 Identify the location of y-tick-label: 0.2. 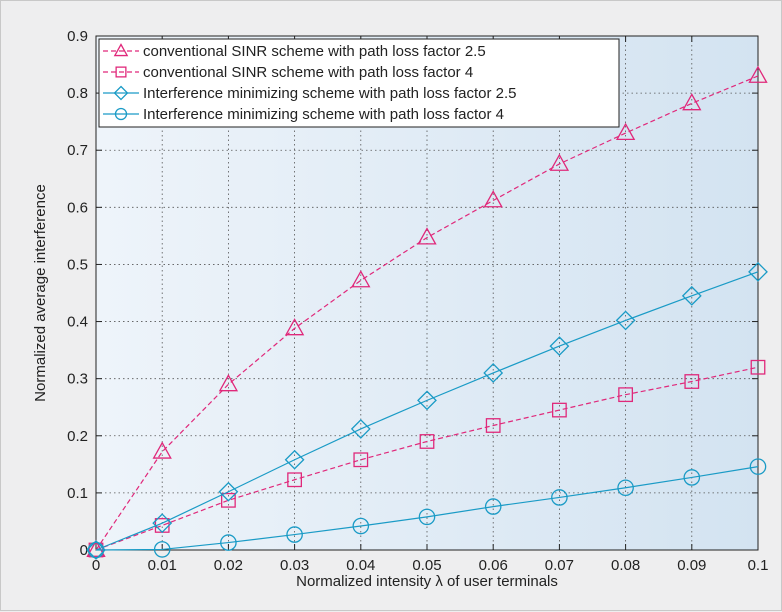
(77, 436).